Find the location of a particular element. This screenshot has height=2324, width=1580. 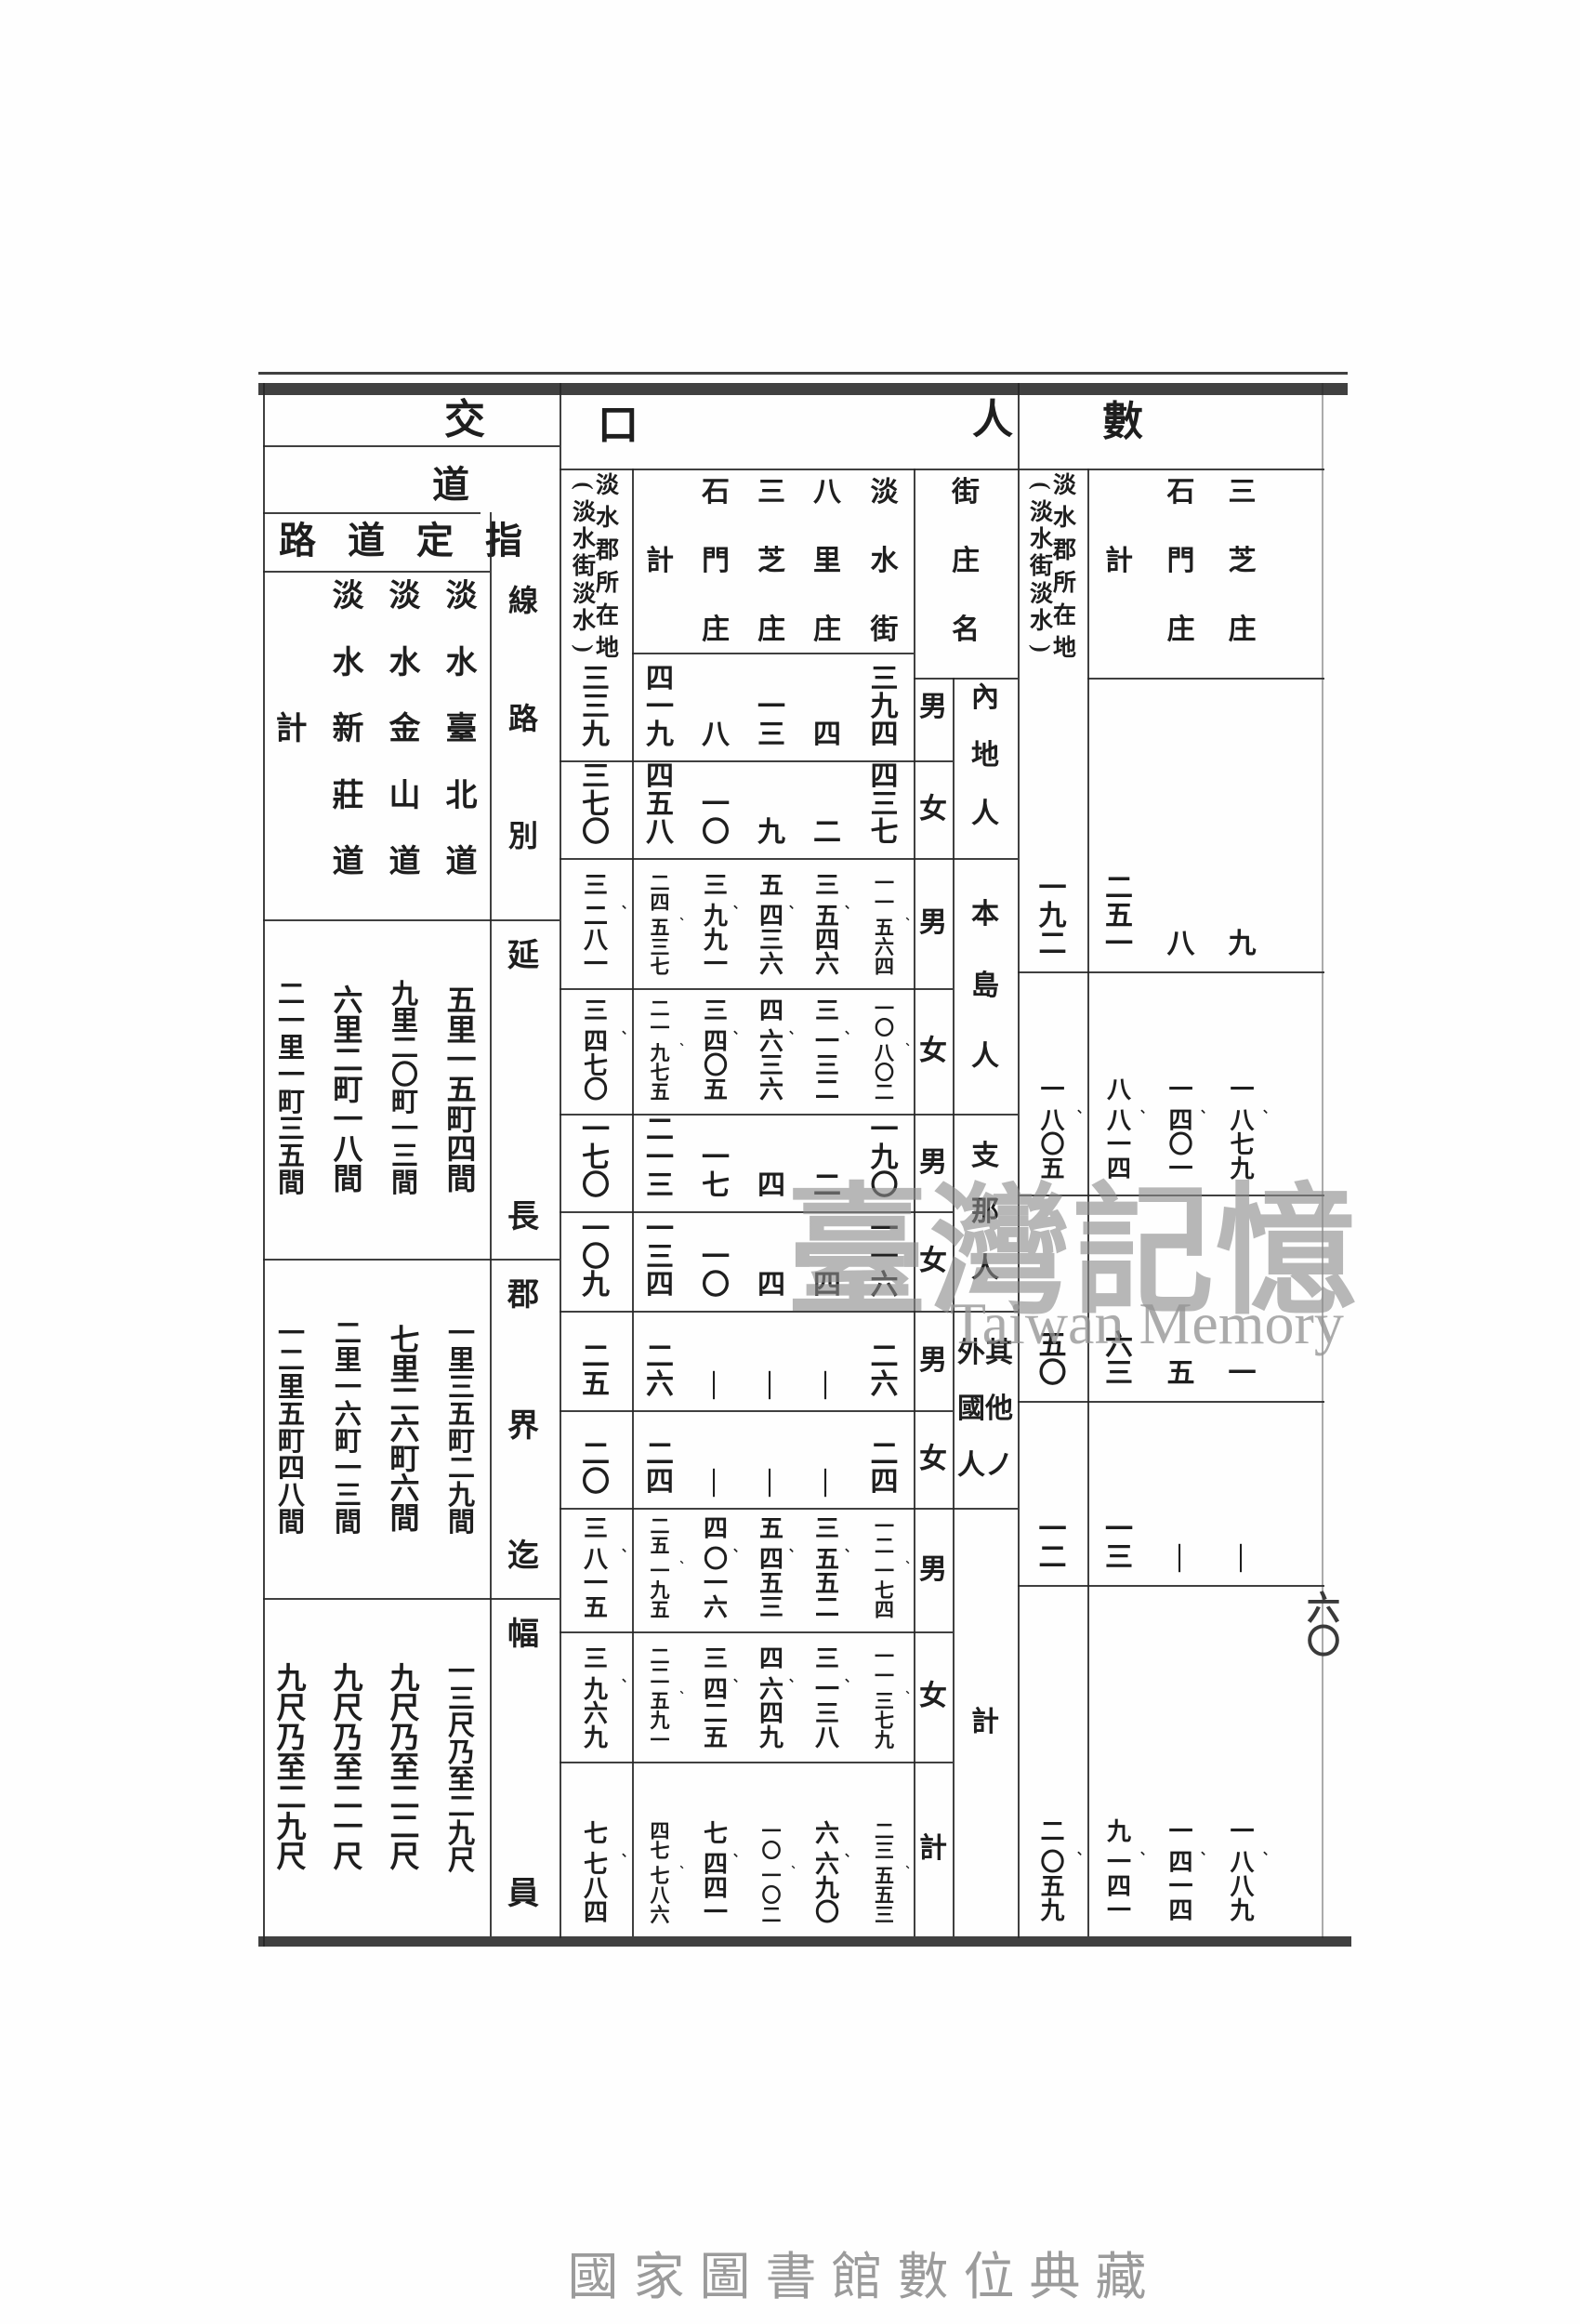

glyph: 至 is located at coordinates (291, 1767).